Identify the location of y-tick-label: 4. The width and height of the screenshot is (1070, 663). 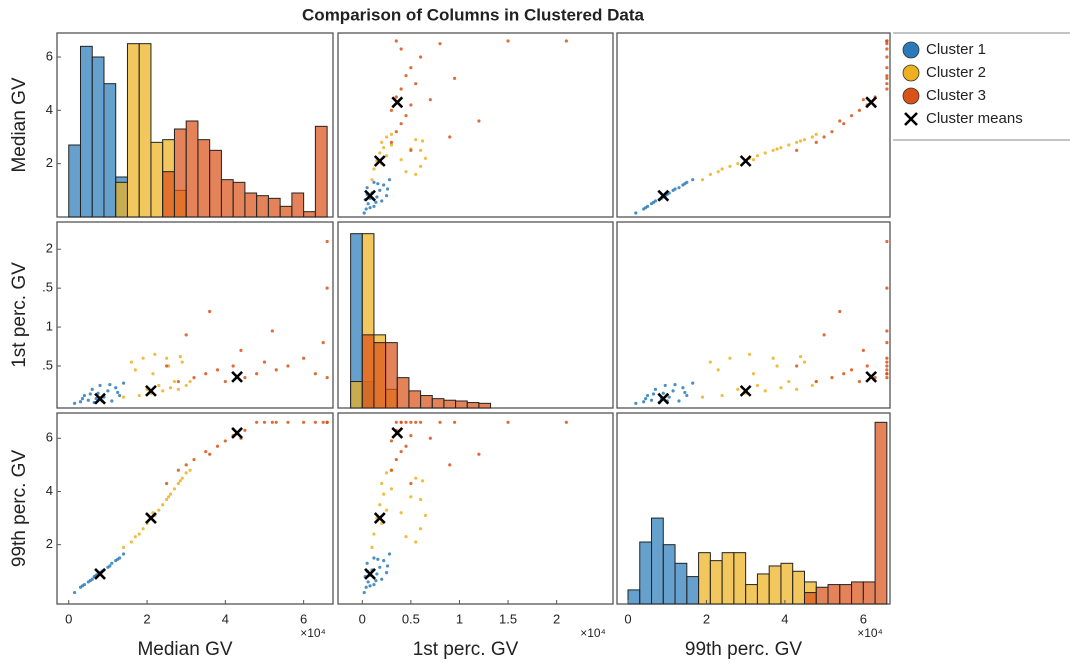
(49, 490).